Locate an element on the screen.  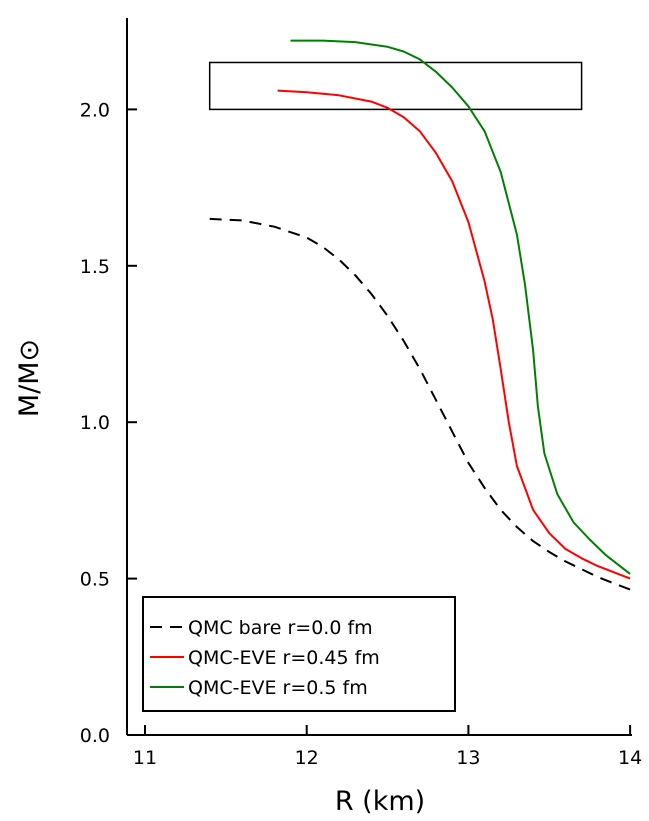
constraint-box is located at coordinates (395, 86).